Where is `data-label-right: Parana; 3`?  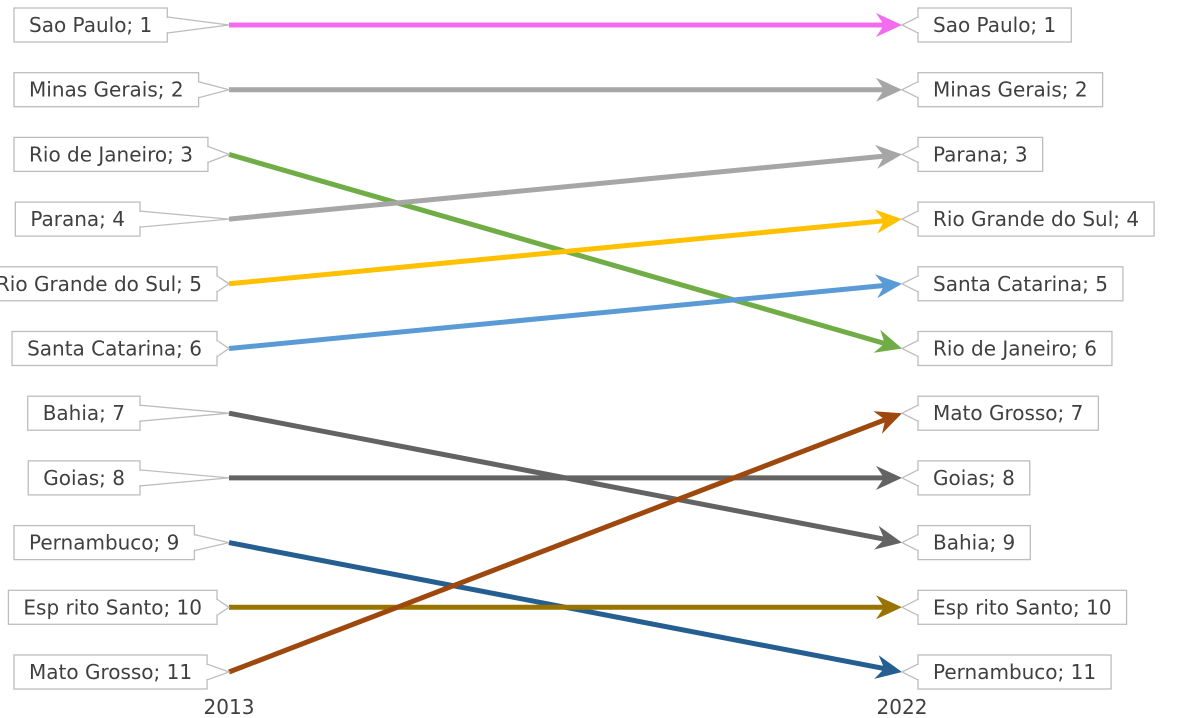 data-label-right: Parana; 3 is located at coordinates (980, 154).